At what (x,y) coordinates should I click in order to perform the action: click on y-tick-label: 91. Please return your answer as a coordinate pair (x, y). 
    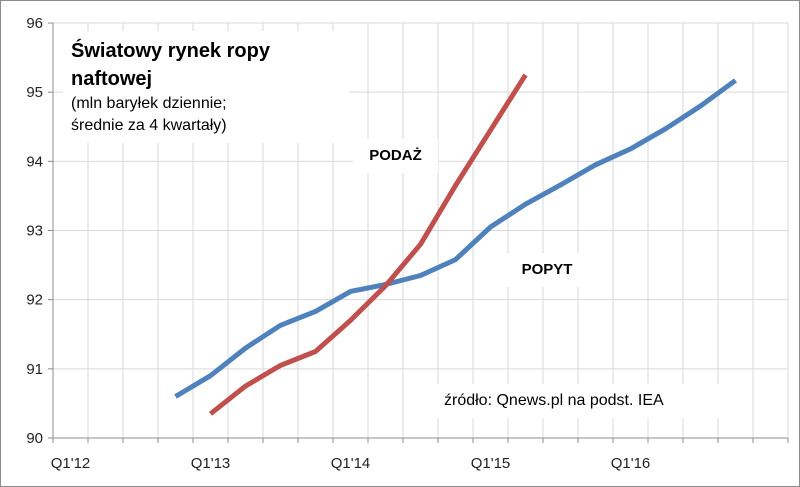
    Looking at the image, I should click on (34, 369).